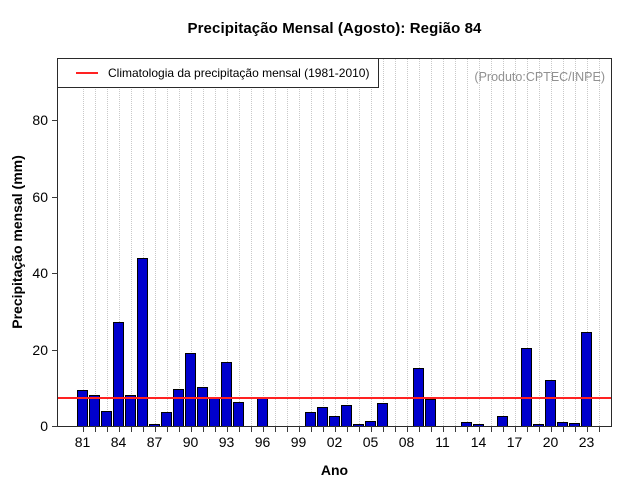 This screenshot has height=500, width=640. Describe the element at coordinates (382, 414) in the screenshot. I see `bar-2006` at that location.